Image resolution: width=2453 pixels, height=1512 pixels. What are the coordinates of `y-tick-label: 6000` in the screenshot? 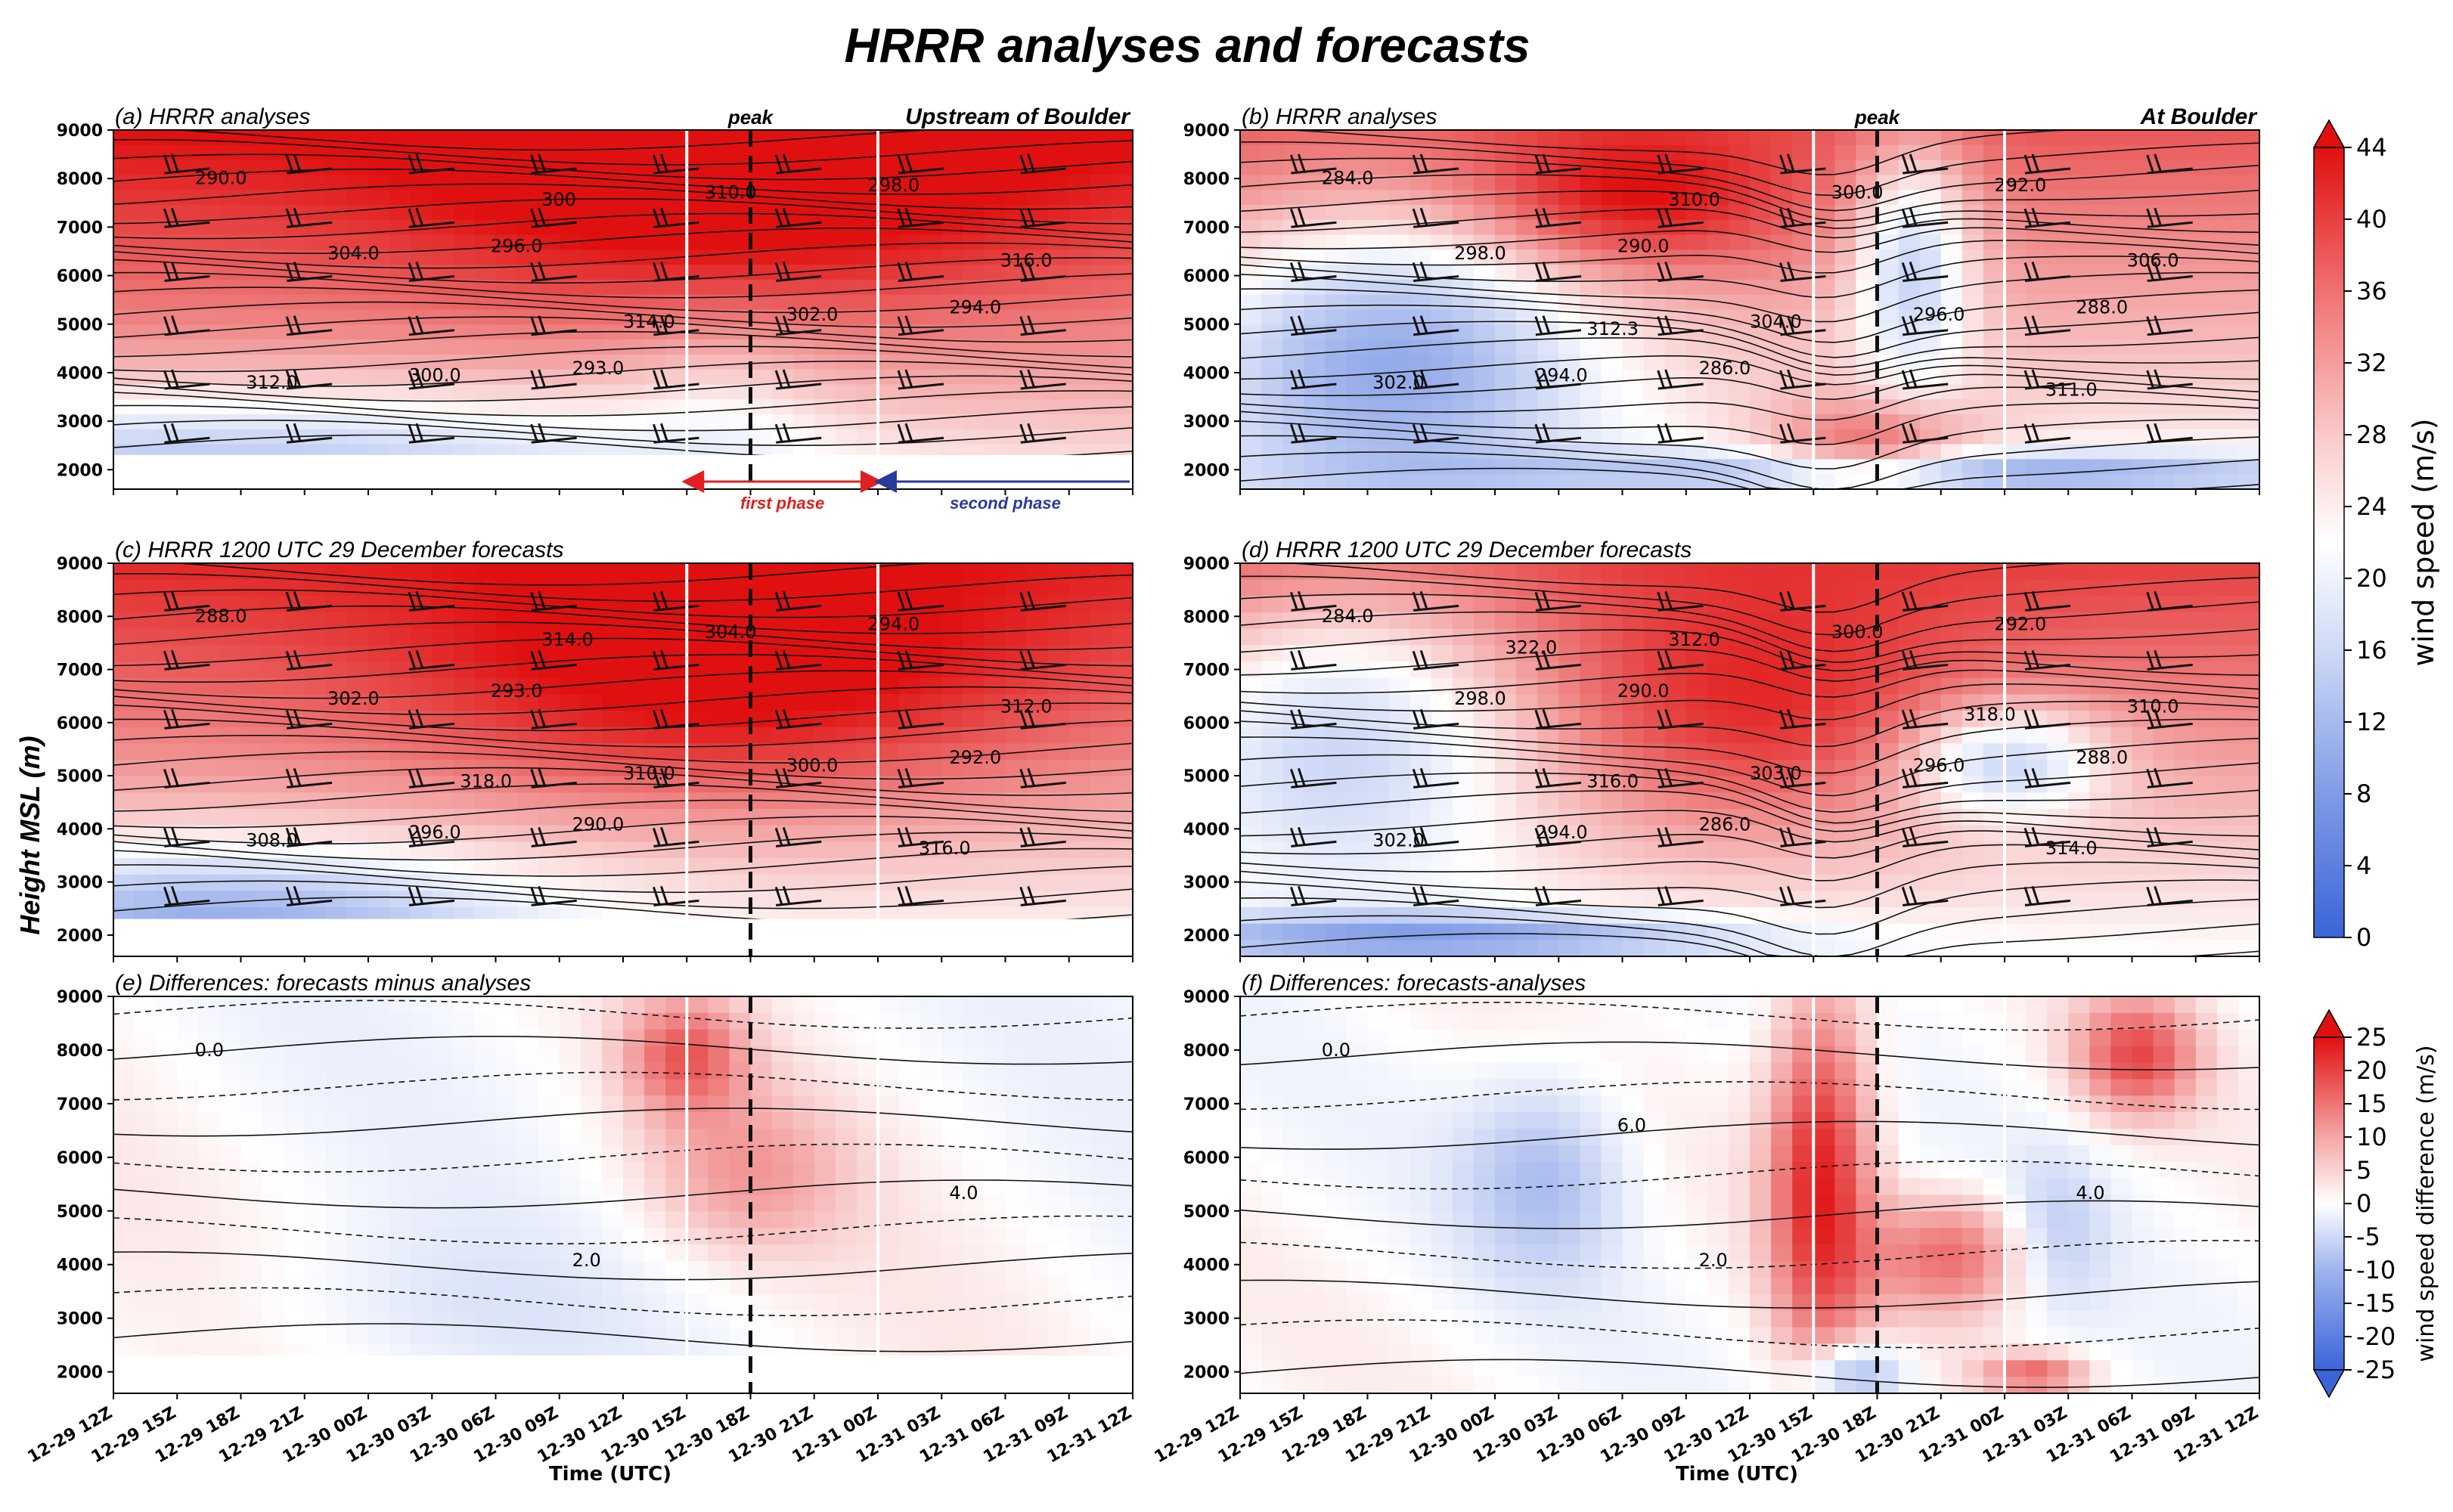 It's located at (1206, 277).